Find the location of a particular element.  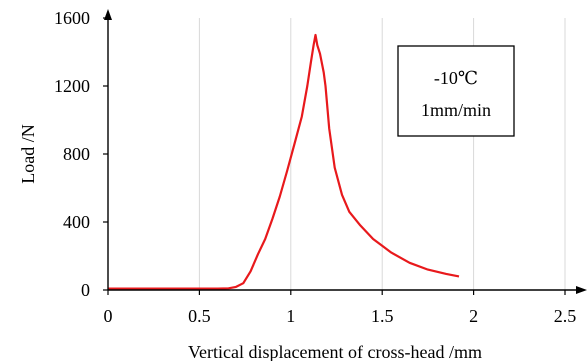

annotation-frame is located at coordinates (456, 91).